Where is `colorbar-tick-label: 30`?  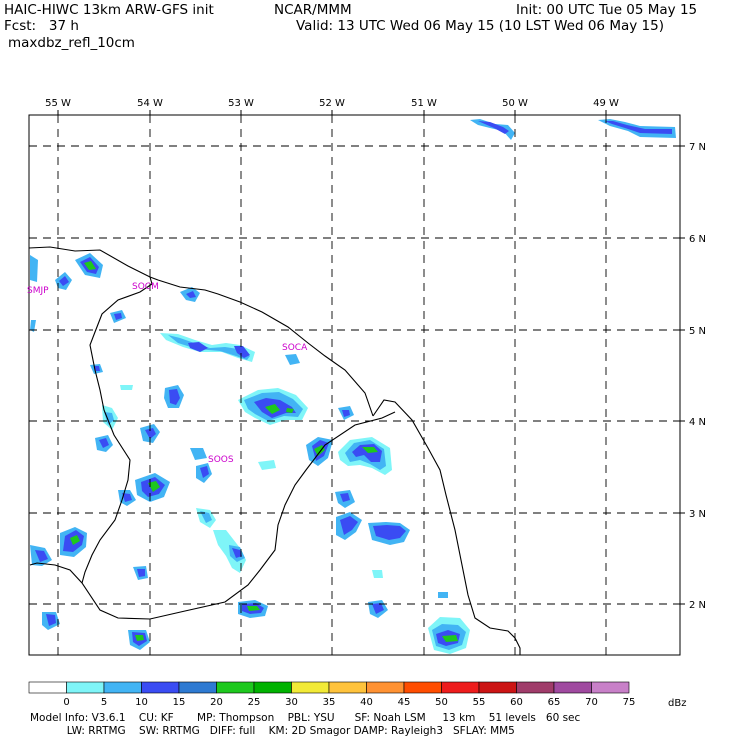 colorbar-tick-label: 30 is located at coordinates (291, 702).